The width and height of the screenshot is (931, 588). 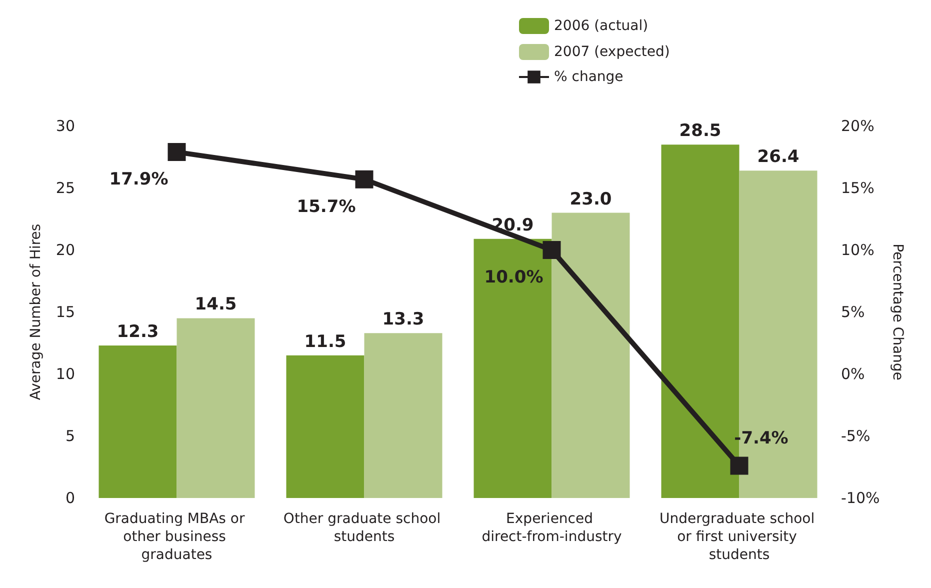 What do you see at coordinates (65, 126) in the screenshot?
I see `y-tick-label: 30` at bounding box center [65, 126].